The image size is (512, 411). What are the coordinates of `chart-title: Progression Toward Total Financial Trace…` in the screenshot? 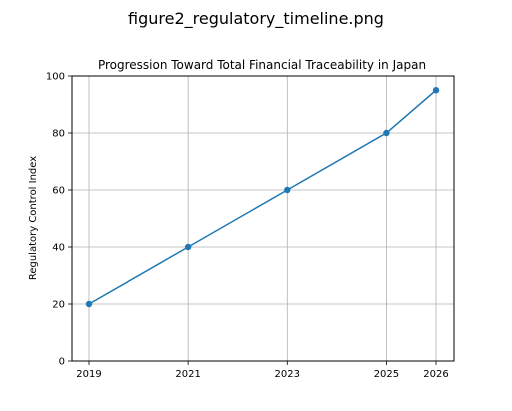 It's located at (262, 65).